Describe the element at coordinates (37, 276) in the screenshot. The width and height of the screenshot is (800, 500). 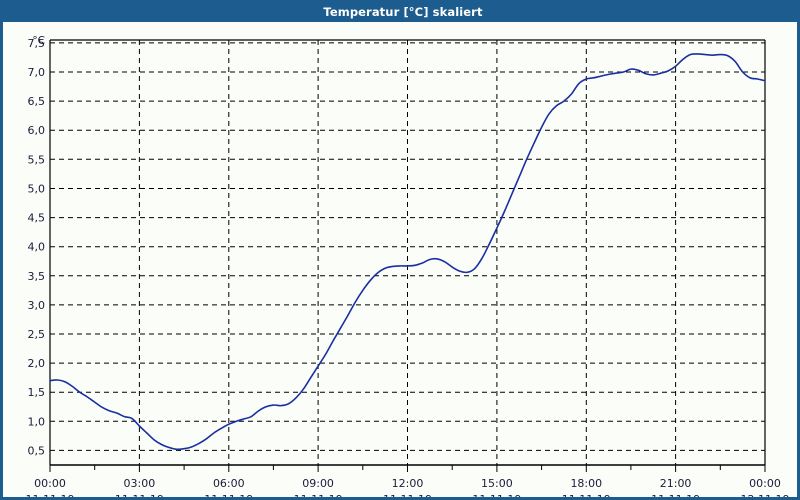
I see `y-axis-tick-label: 3,5` at that location.